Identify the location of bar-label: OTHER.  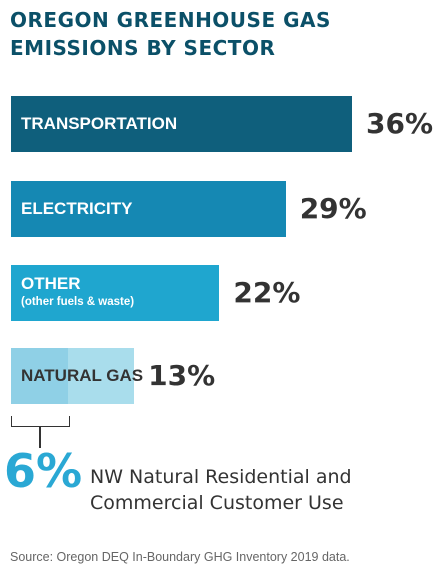
(51, 283).